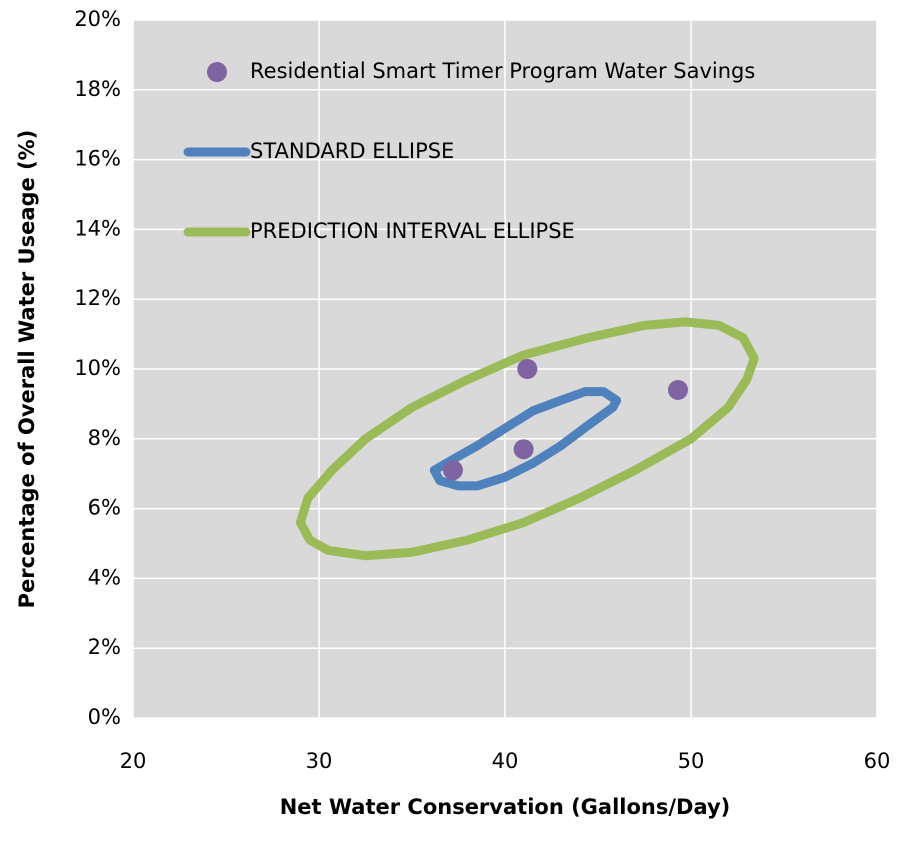 The image size is (898, 848). Describe the element at coordinates (97, 19) in the screenshot. I see `y-tick-label: 20%` at that location.